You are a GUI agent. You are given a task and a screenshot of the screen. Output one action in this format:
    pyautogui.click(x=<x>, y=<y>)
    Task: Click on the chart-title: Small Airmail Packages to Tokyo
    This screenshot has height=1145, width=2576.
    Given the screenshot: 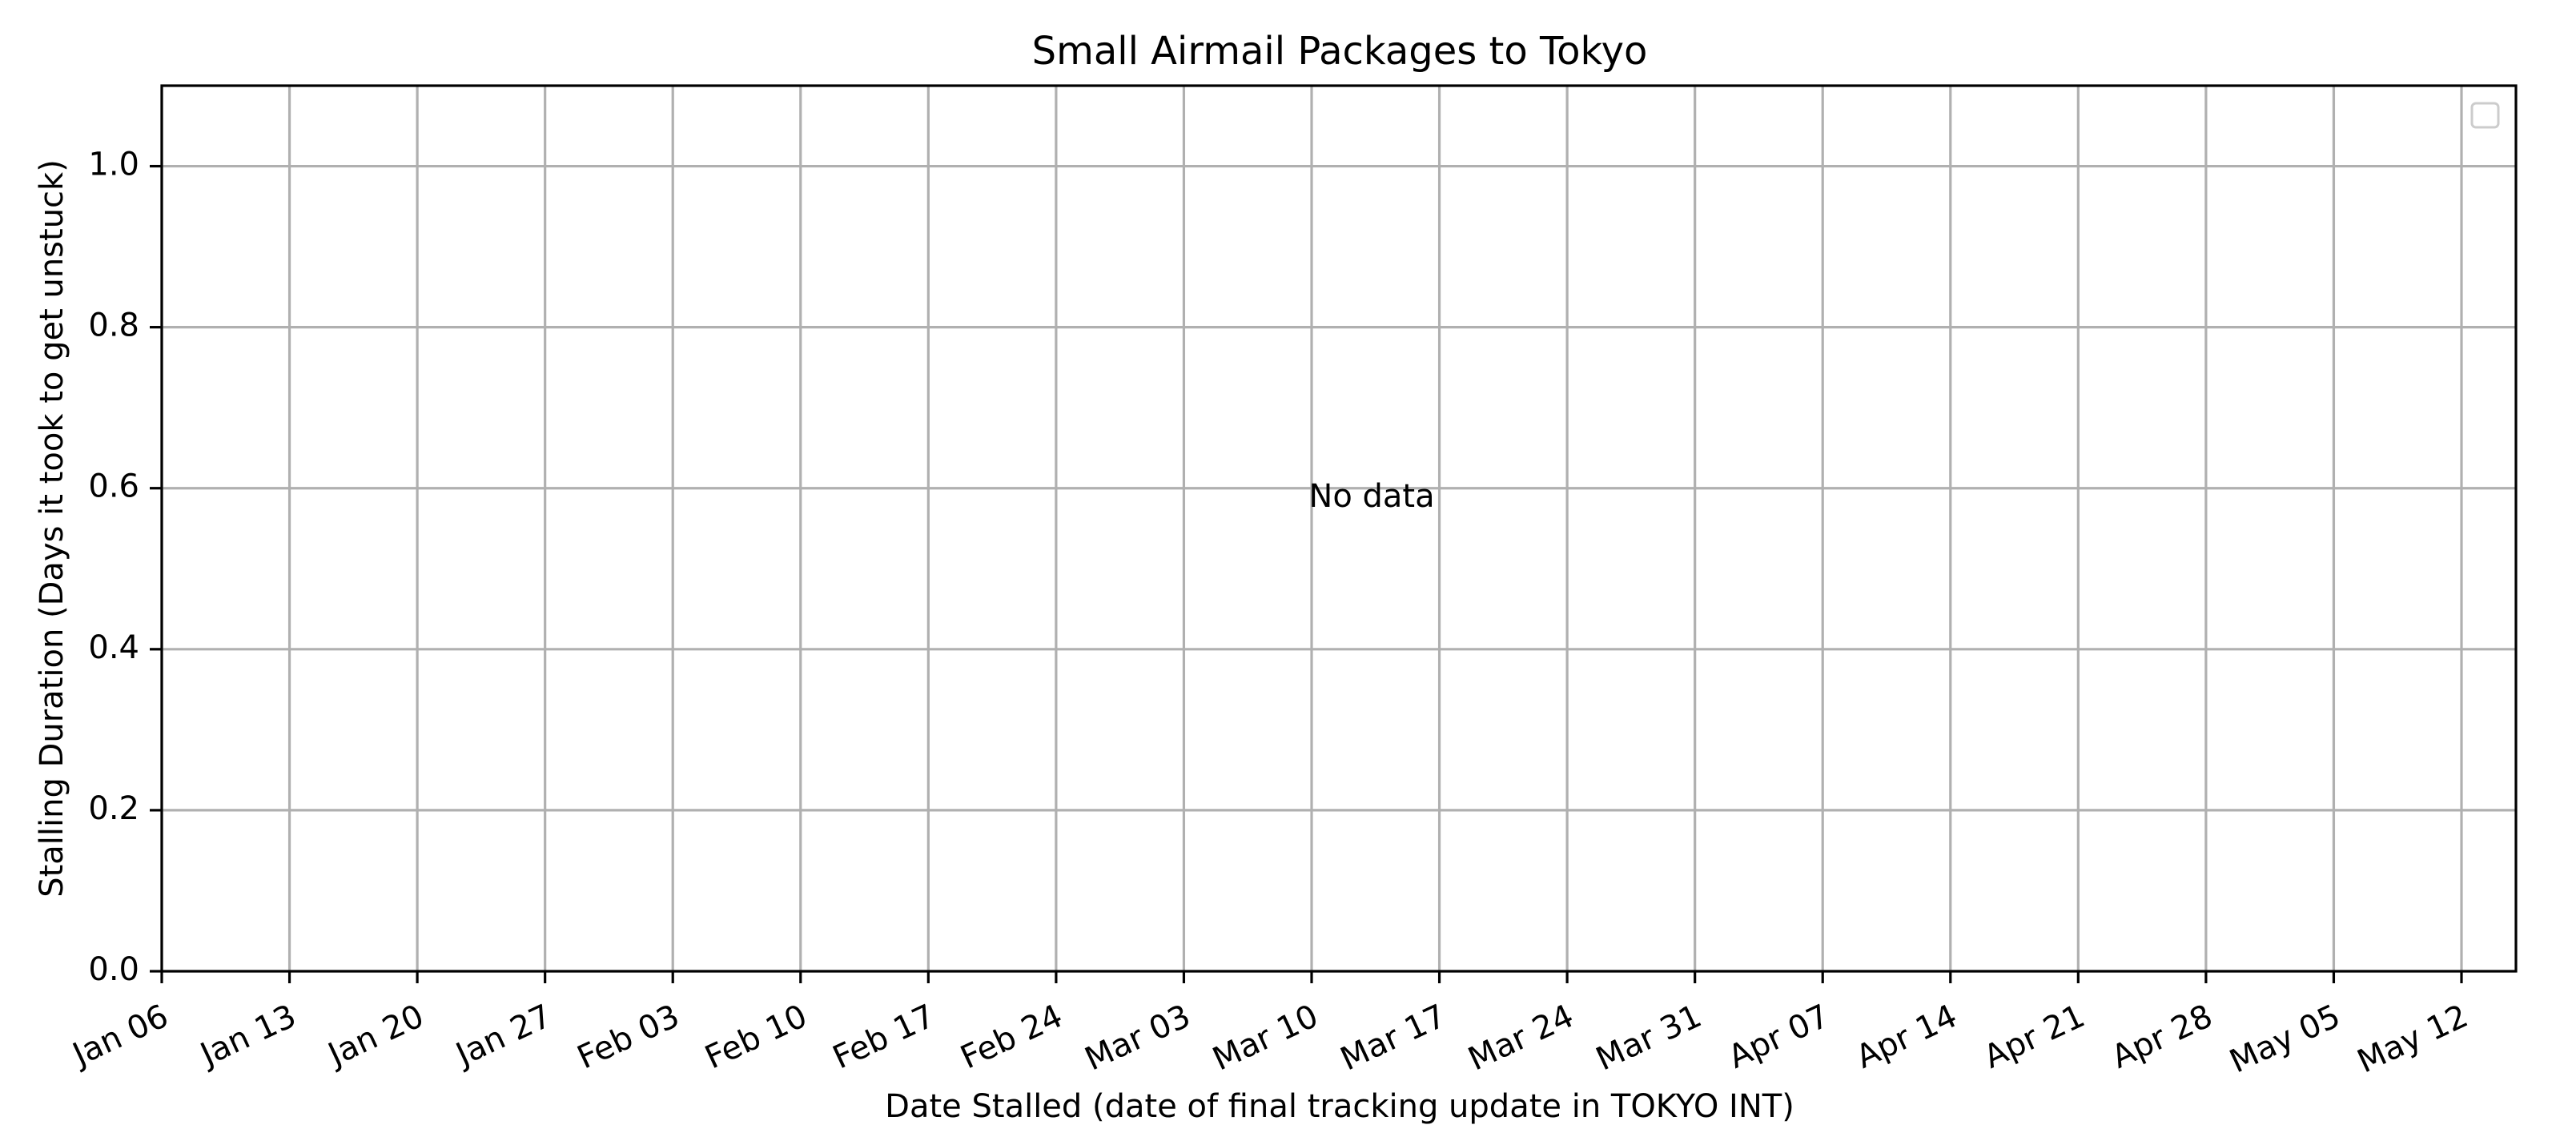 What is the action you would take?
    pyautogui.click(x=1340, y=51)
    